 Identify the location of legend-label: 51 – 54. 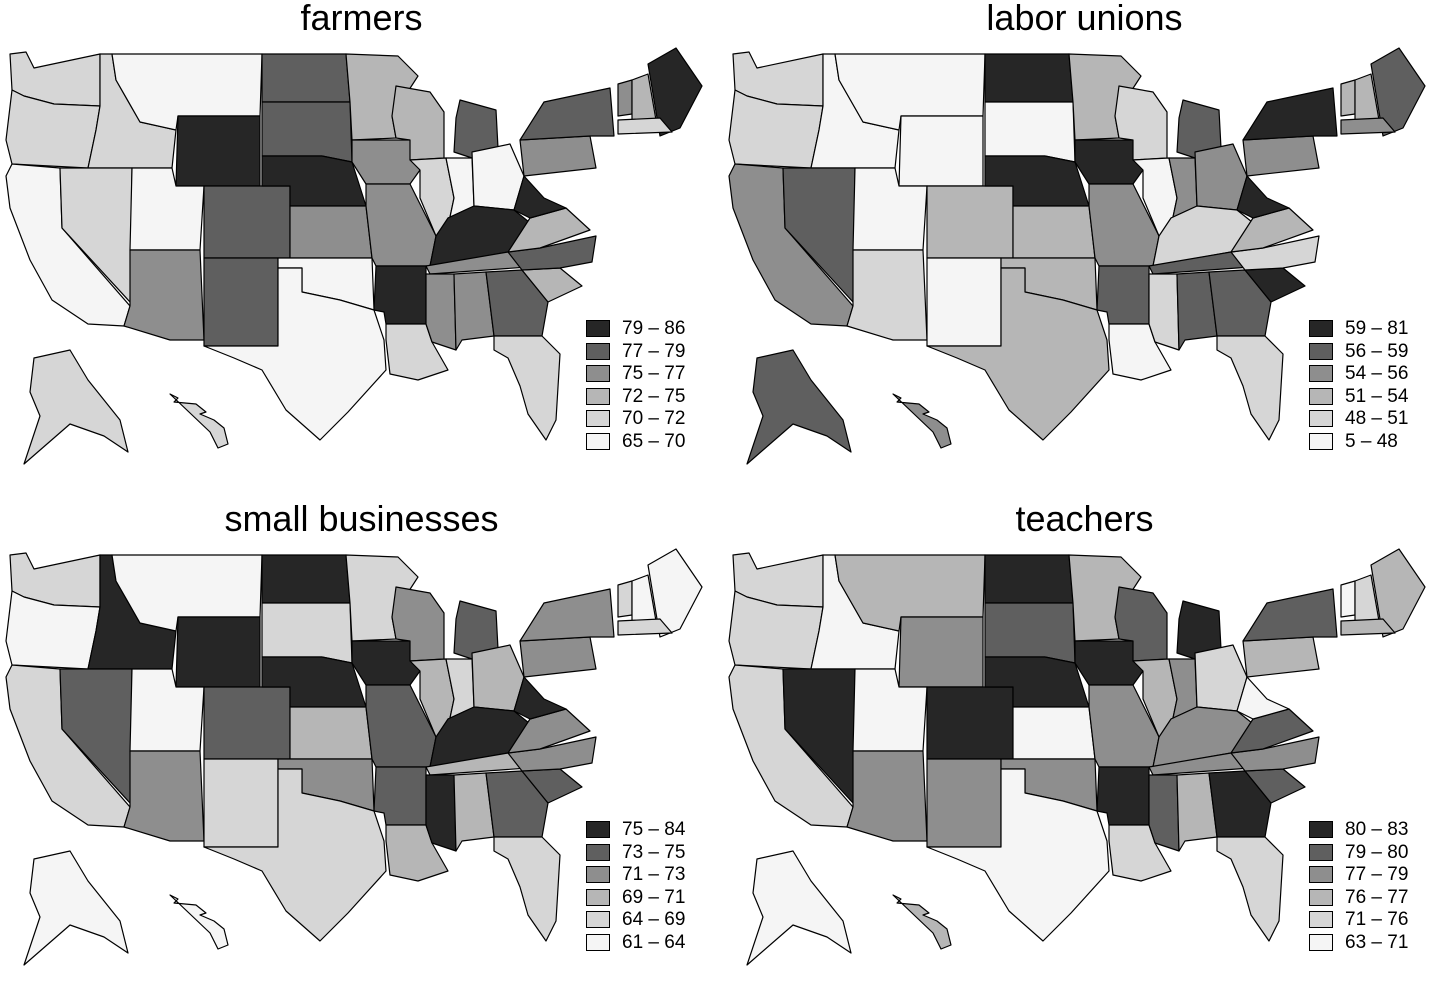
(1377, 396).